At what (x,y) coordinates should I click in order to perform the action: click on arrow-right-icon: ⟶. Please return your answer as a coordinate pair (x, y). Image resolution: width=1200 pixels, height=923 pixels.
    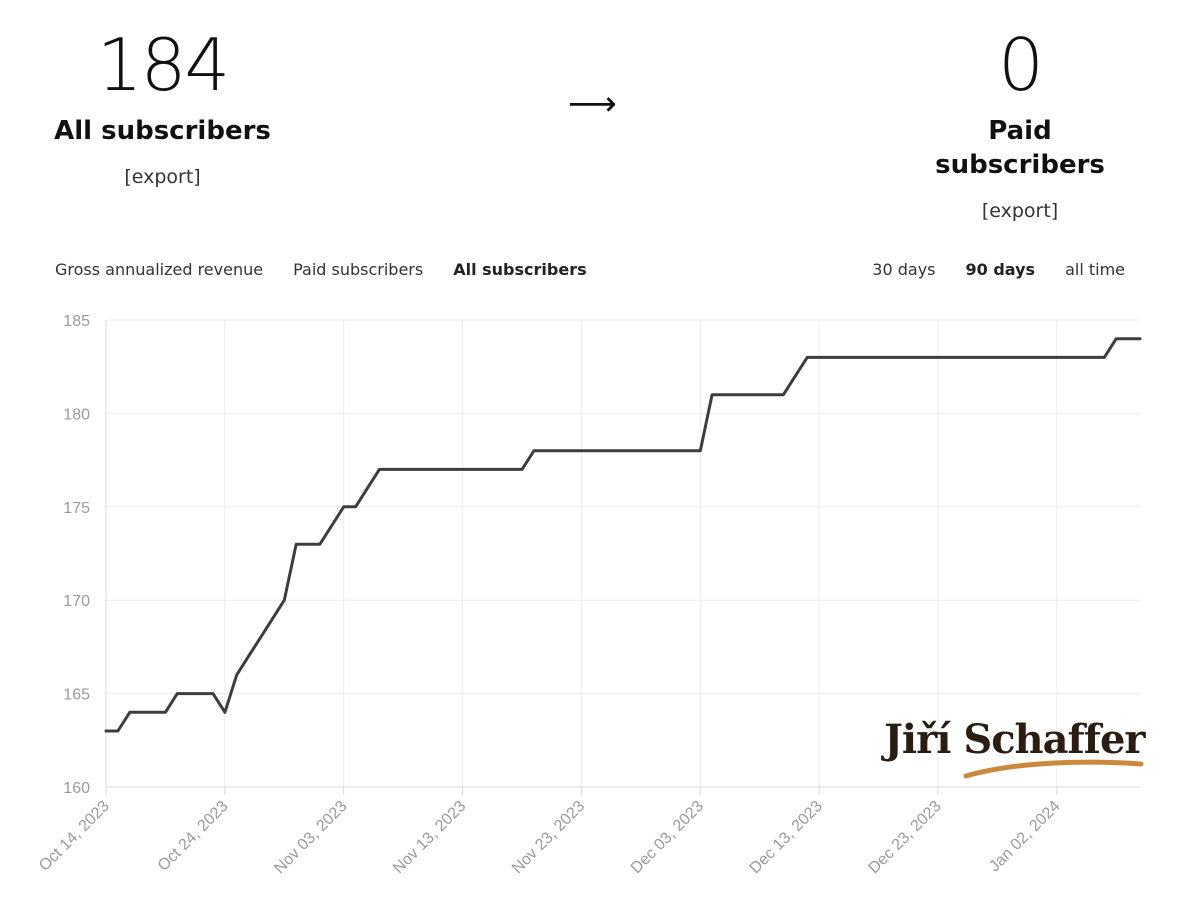
    Looking at the image, I should click on (592, 104).